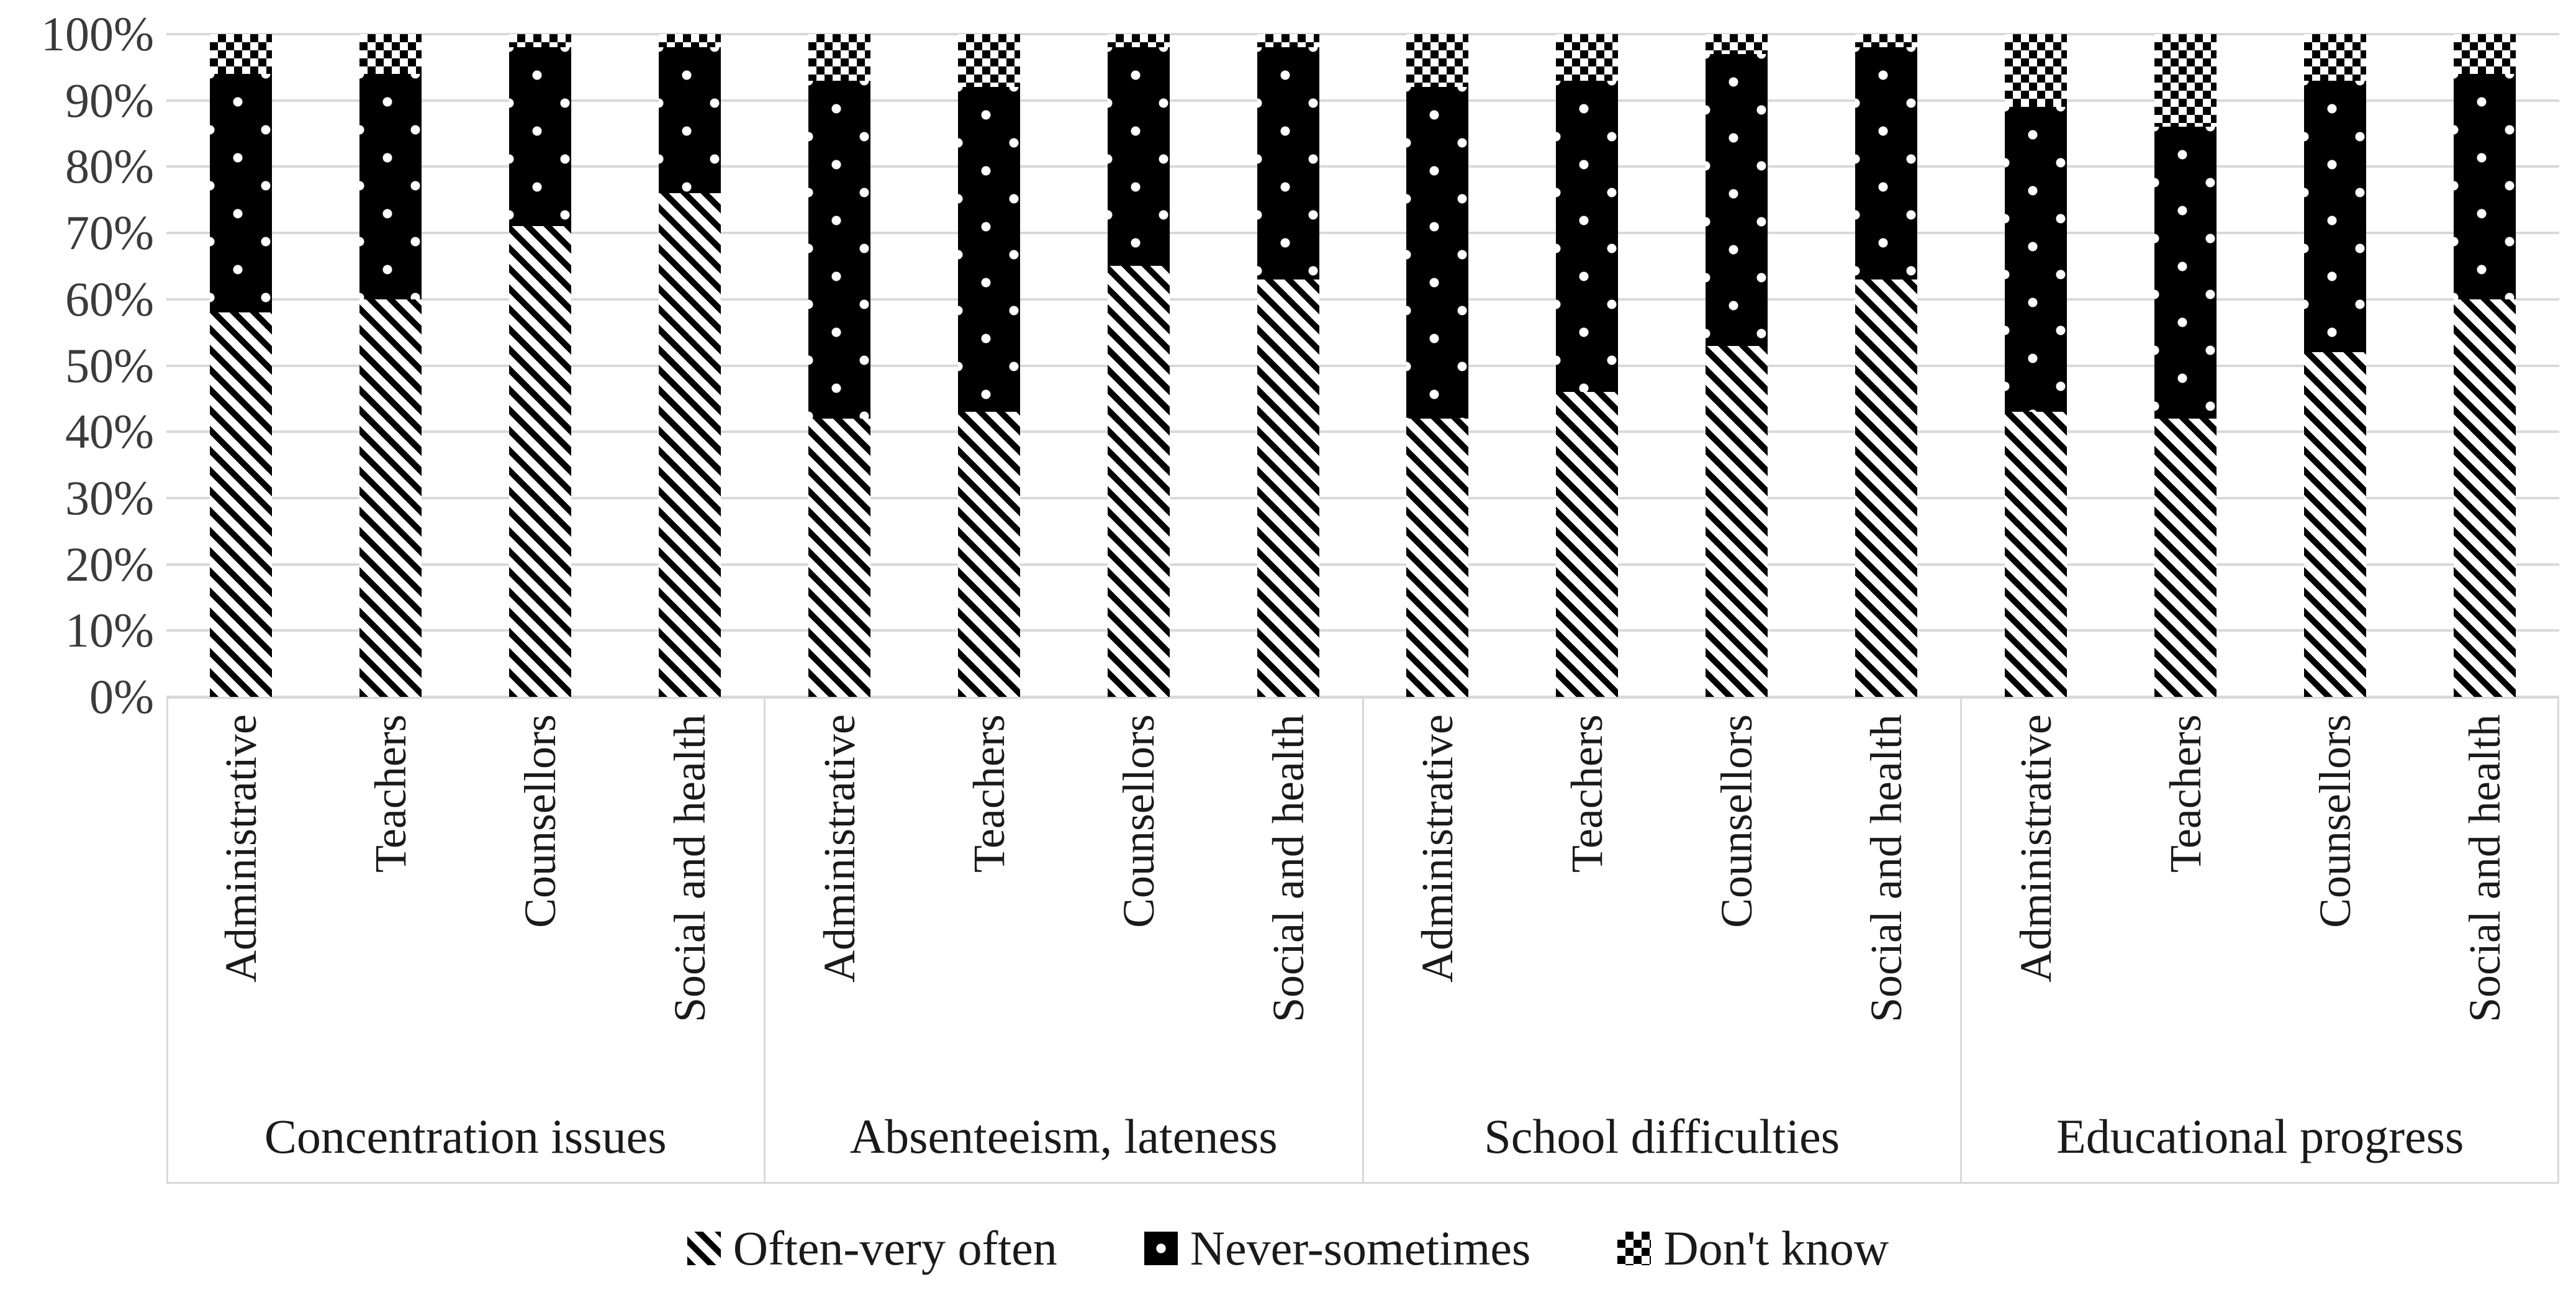  Describe the element at coordinates (465, 1136) in the screenshot. I see `group-label: Concentration issues` at that location.